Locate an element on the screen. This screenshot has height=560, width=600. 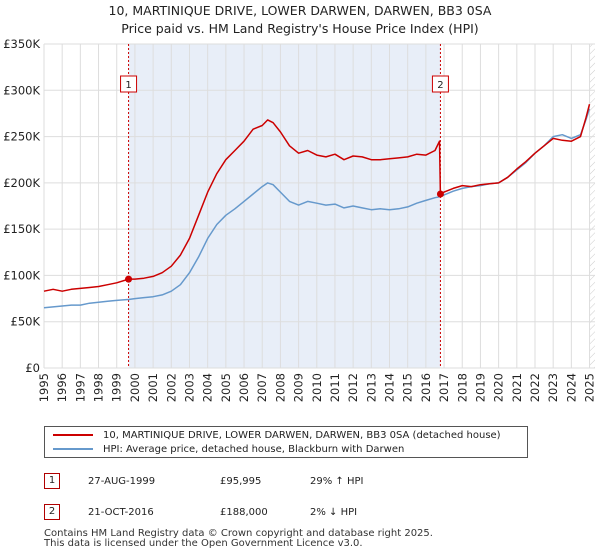
sale-badge-label-1: 1 is located at coordinates (128, 85).